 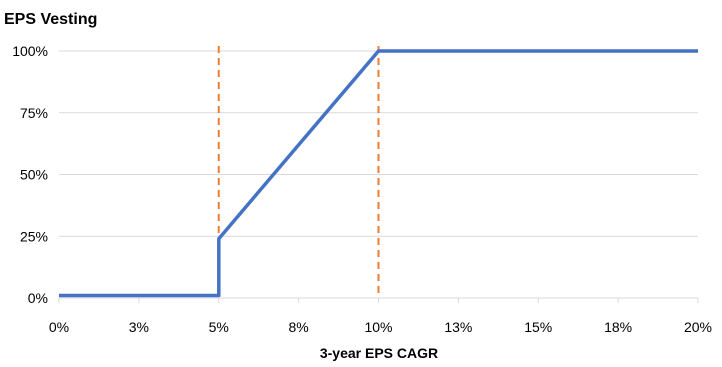 I want to click on x-tick-label: 5%, so click(x=219, y=327).